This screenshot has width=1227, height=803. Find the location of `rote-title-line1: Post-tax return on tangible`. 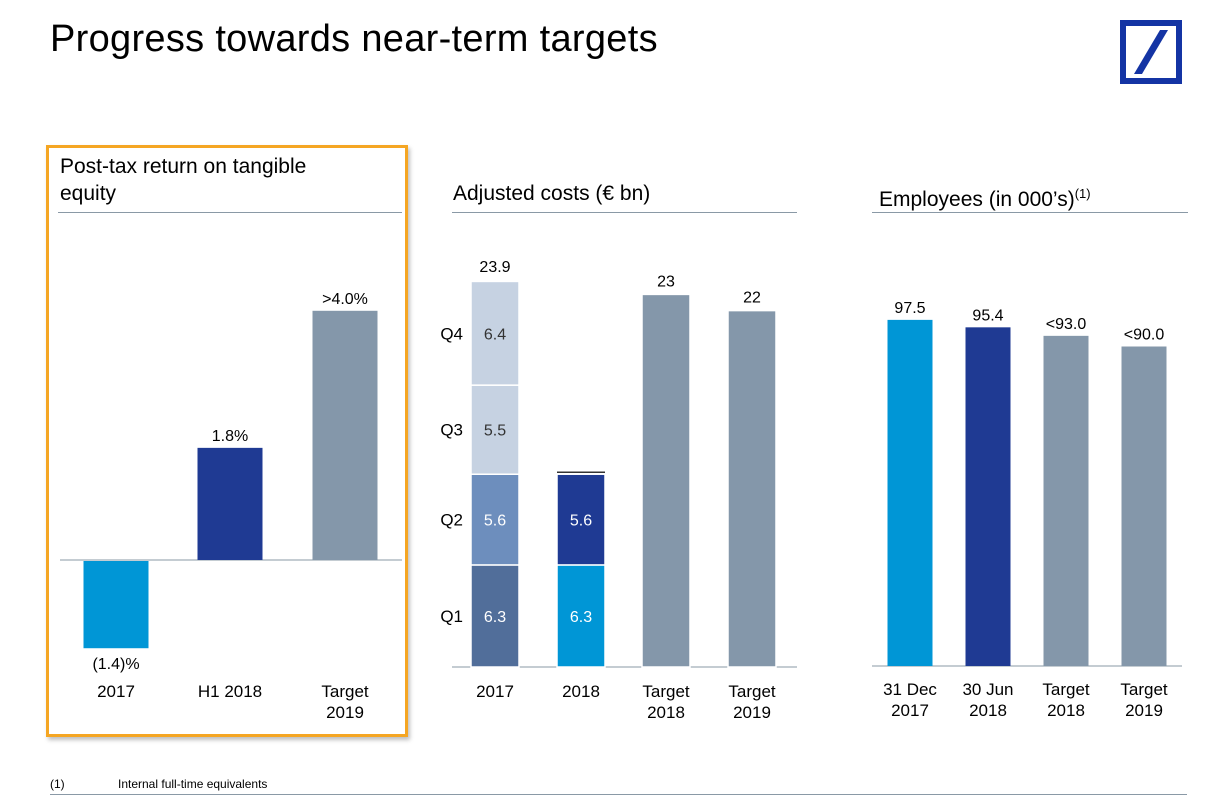

rote-title-line1: Post-tax return on tangible is located at coordinates (183, 166).